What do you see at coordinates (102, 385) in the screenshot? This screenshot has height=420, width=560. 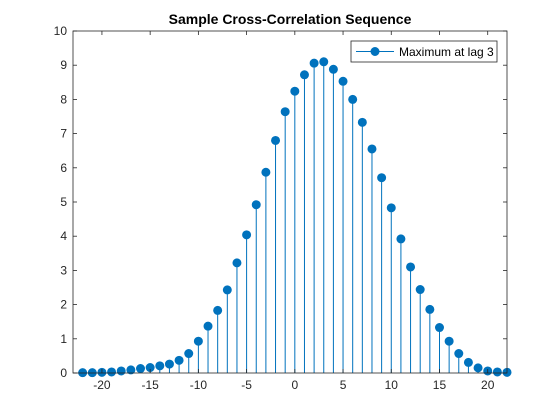 I see `x-tick-label: -20` at bounding box center [102, 385].